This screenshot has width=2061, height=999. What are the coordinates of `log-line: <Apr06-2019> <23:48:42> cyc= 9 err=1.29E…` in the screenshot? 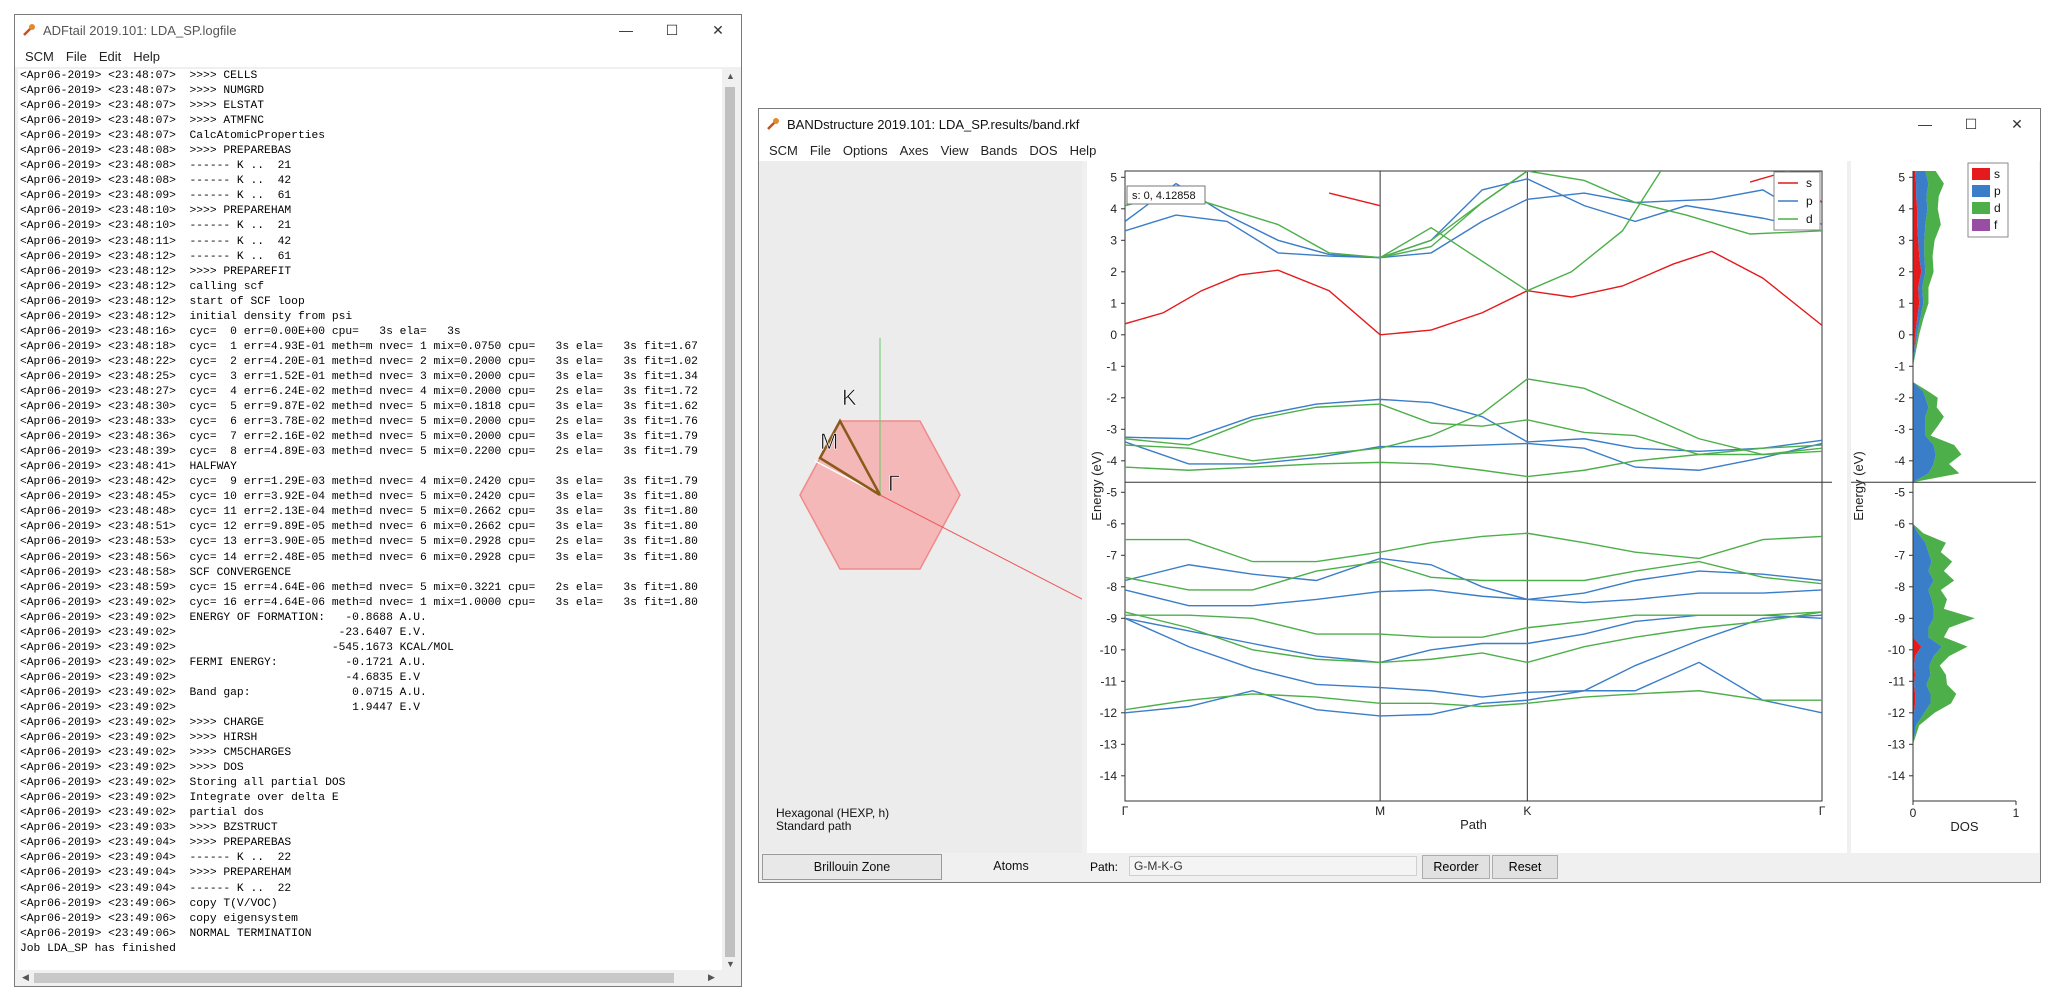 It's located at (359, 482).